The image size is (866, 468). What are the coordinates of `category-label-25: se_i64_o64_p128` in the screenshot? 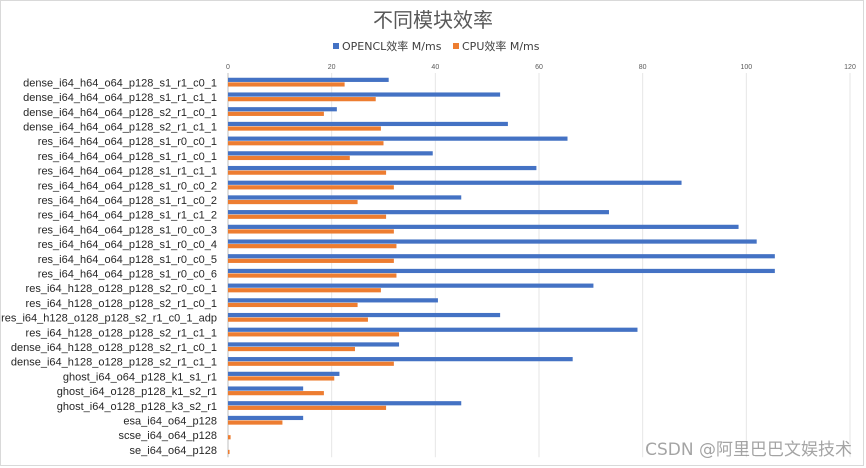 It's located at (173, 451).